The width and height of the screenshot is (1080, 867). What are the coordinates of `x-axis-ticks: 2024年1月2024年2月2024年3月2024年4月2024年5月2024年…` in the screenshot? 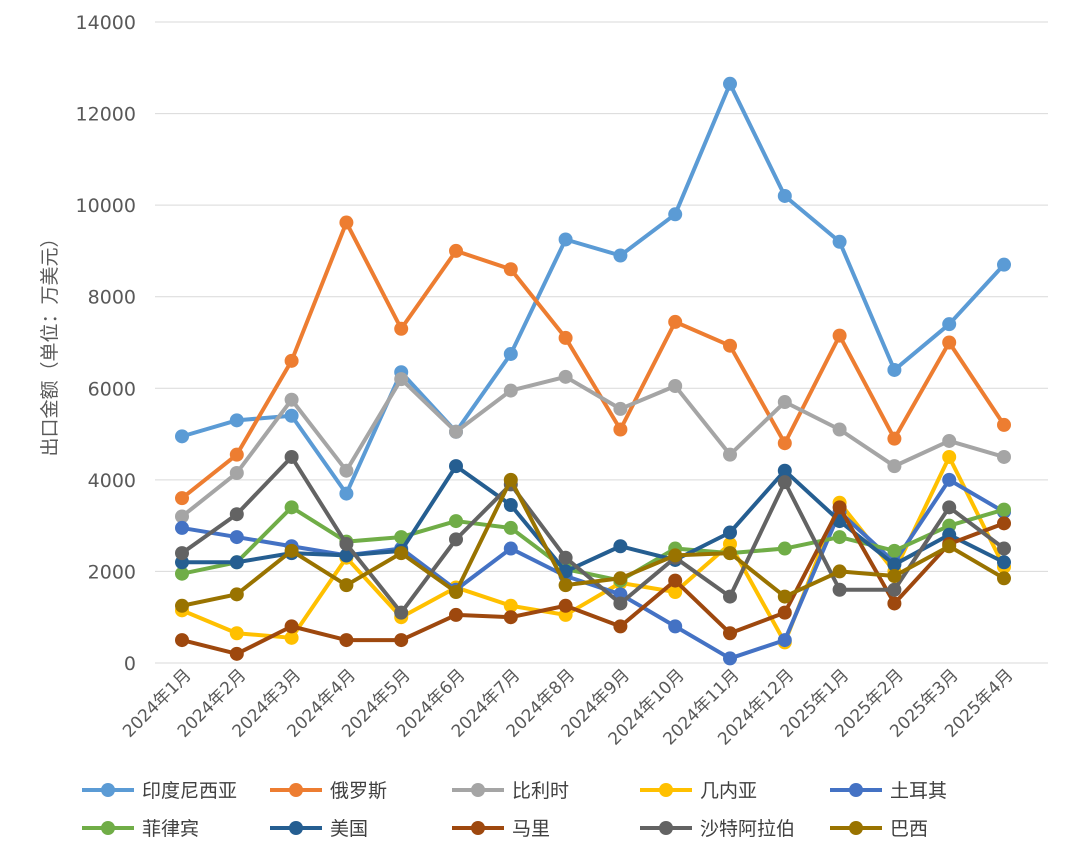 It's located at (568, 707).